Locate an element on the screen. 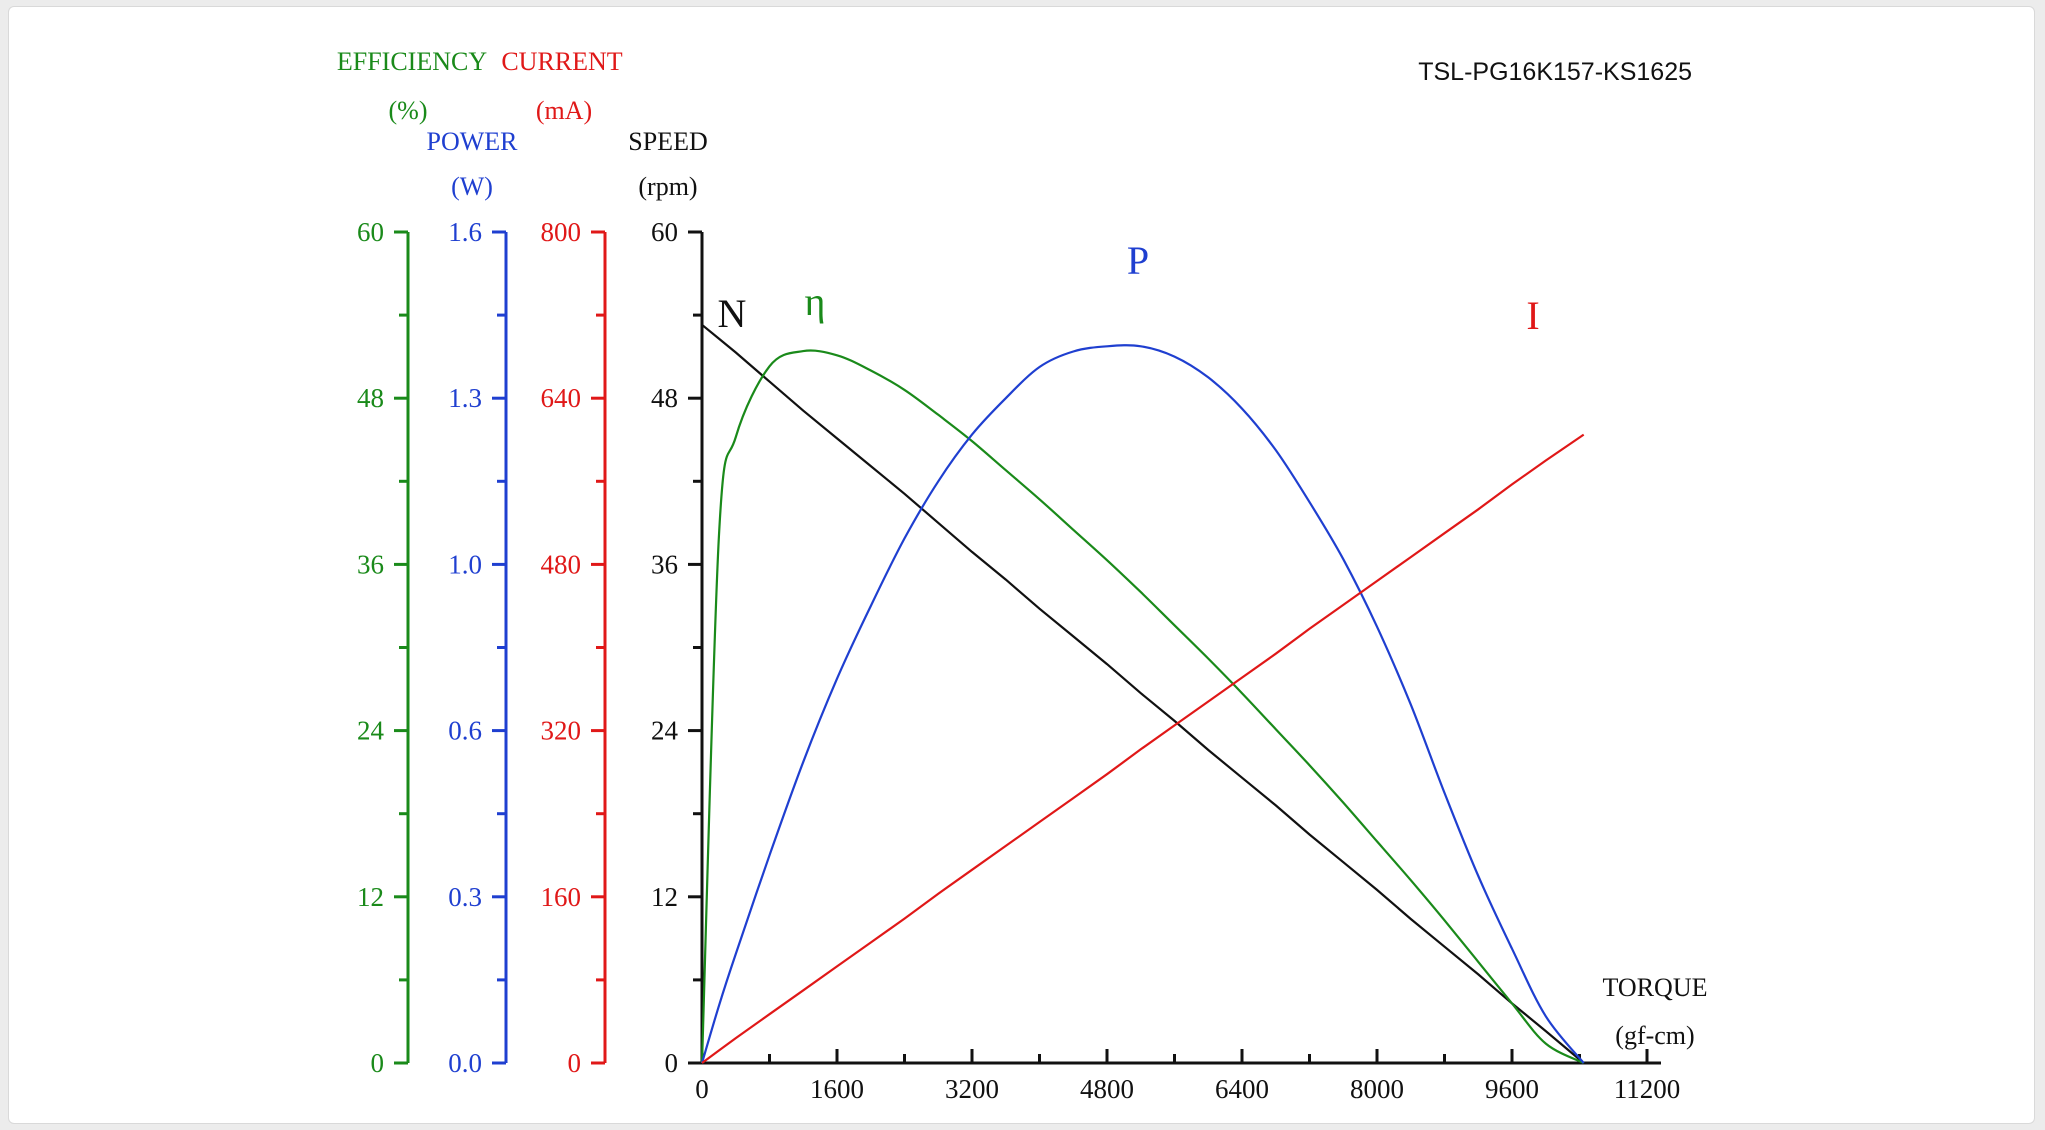  efficiency-axis-title: EFFICIENCY is located at coordinates (412, 61).